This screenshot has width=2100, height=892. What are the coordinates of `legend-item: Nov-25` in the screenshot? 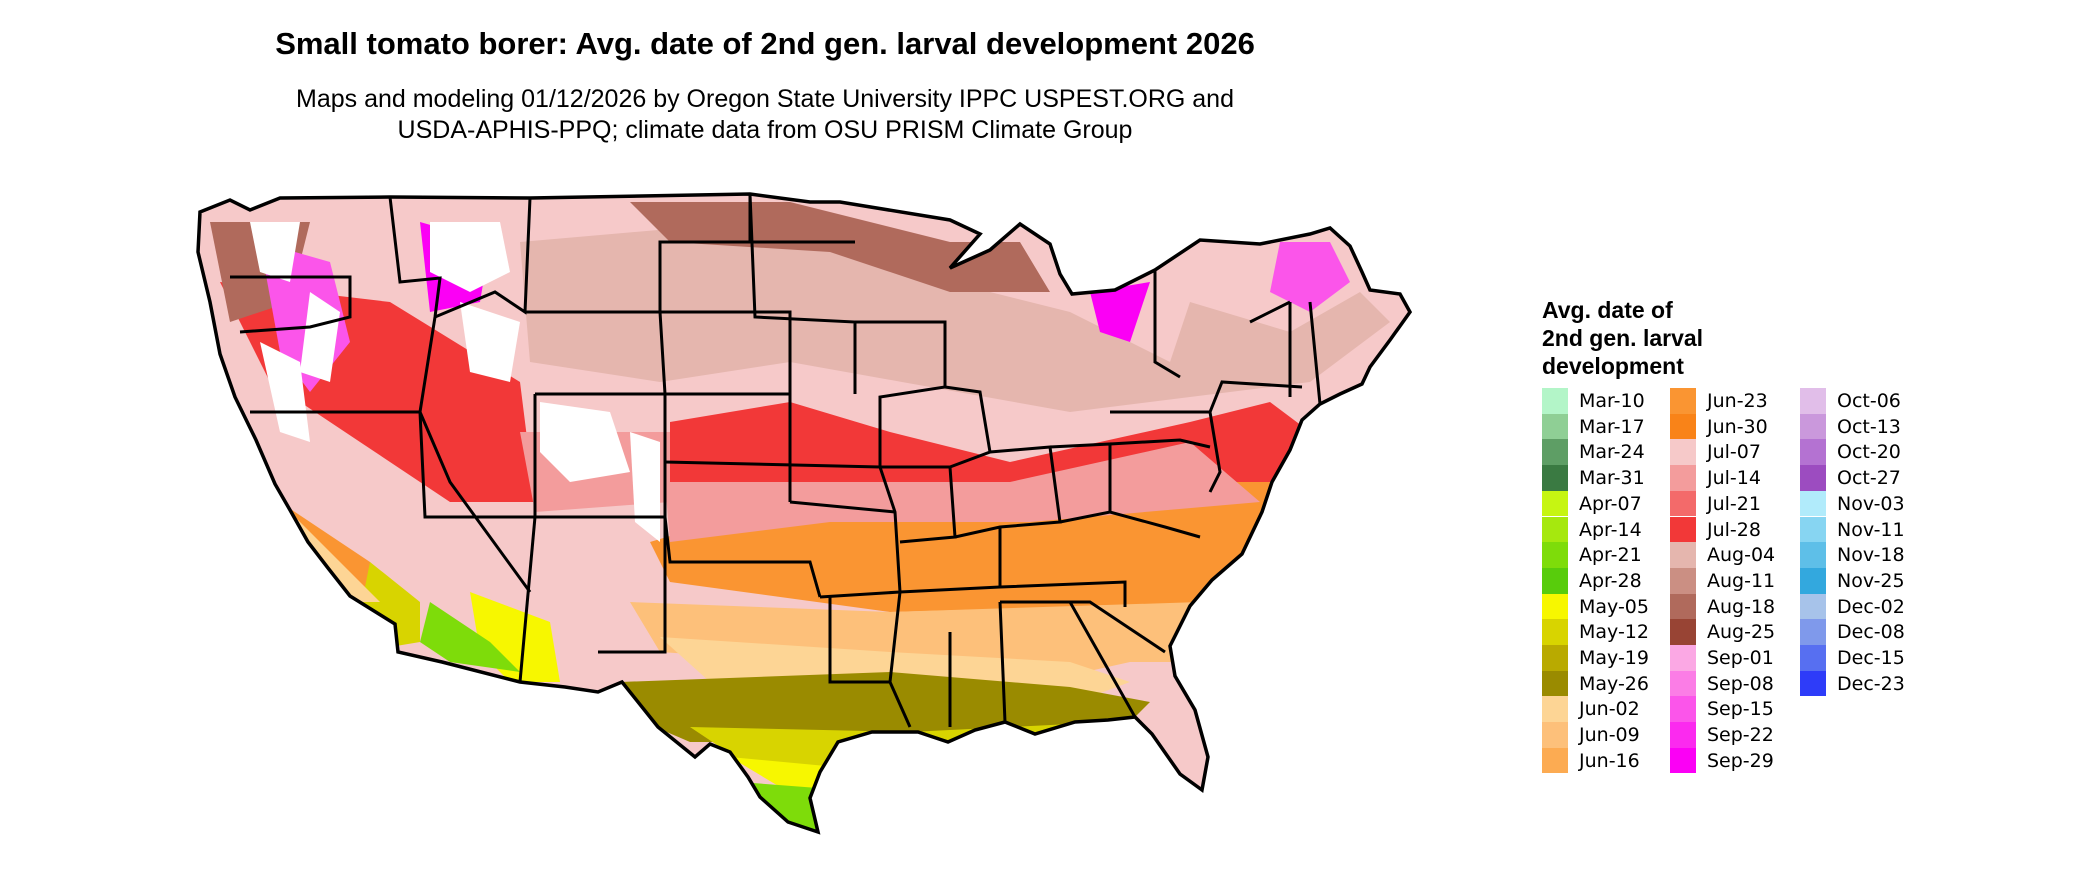 It's located at (1870, 580).